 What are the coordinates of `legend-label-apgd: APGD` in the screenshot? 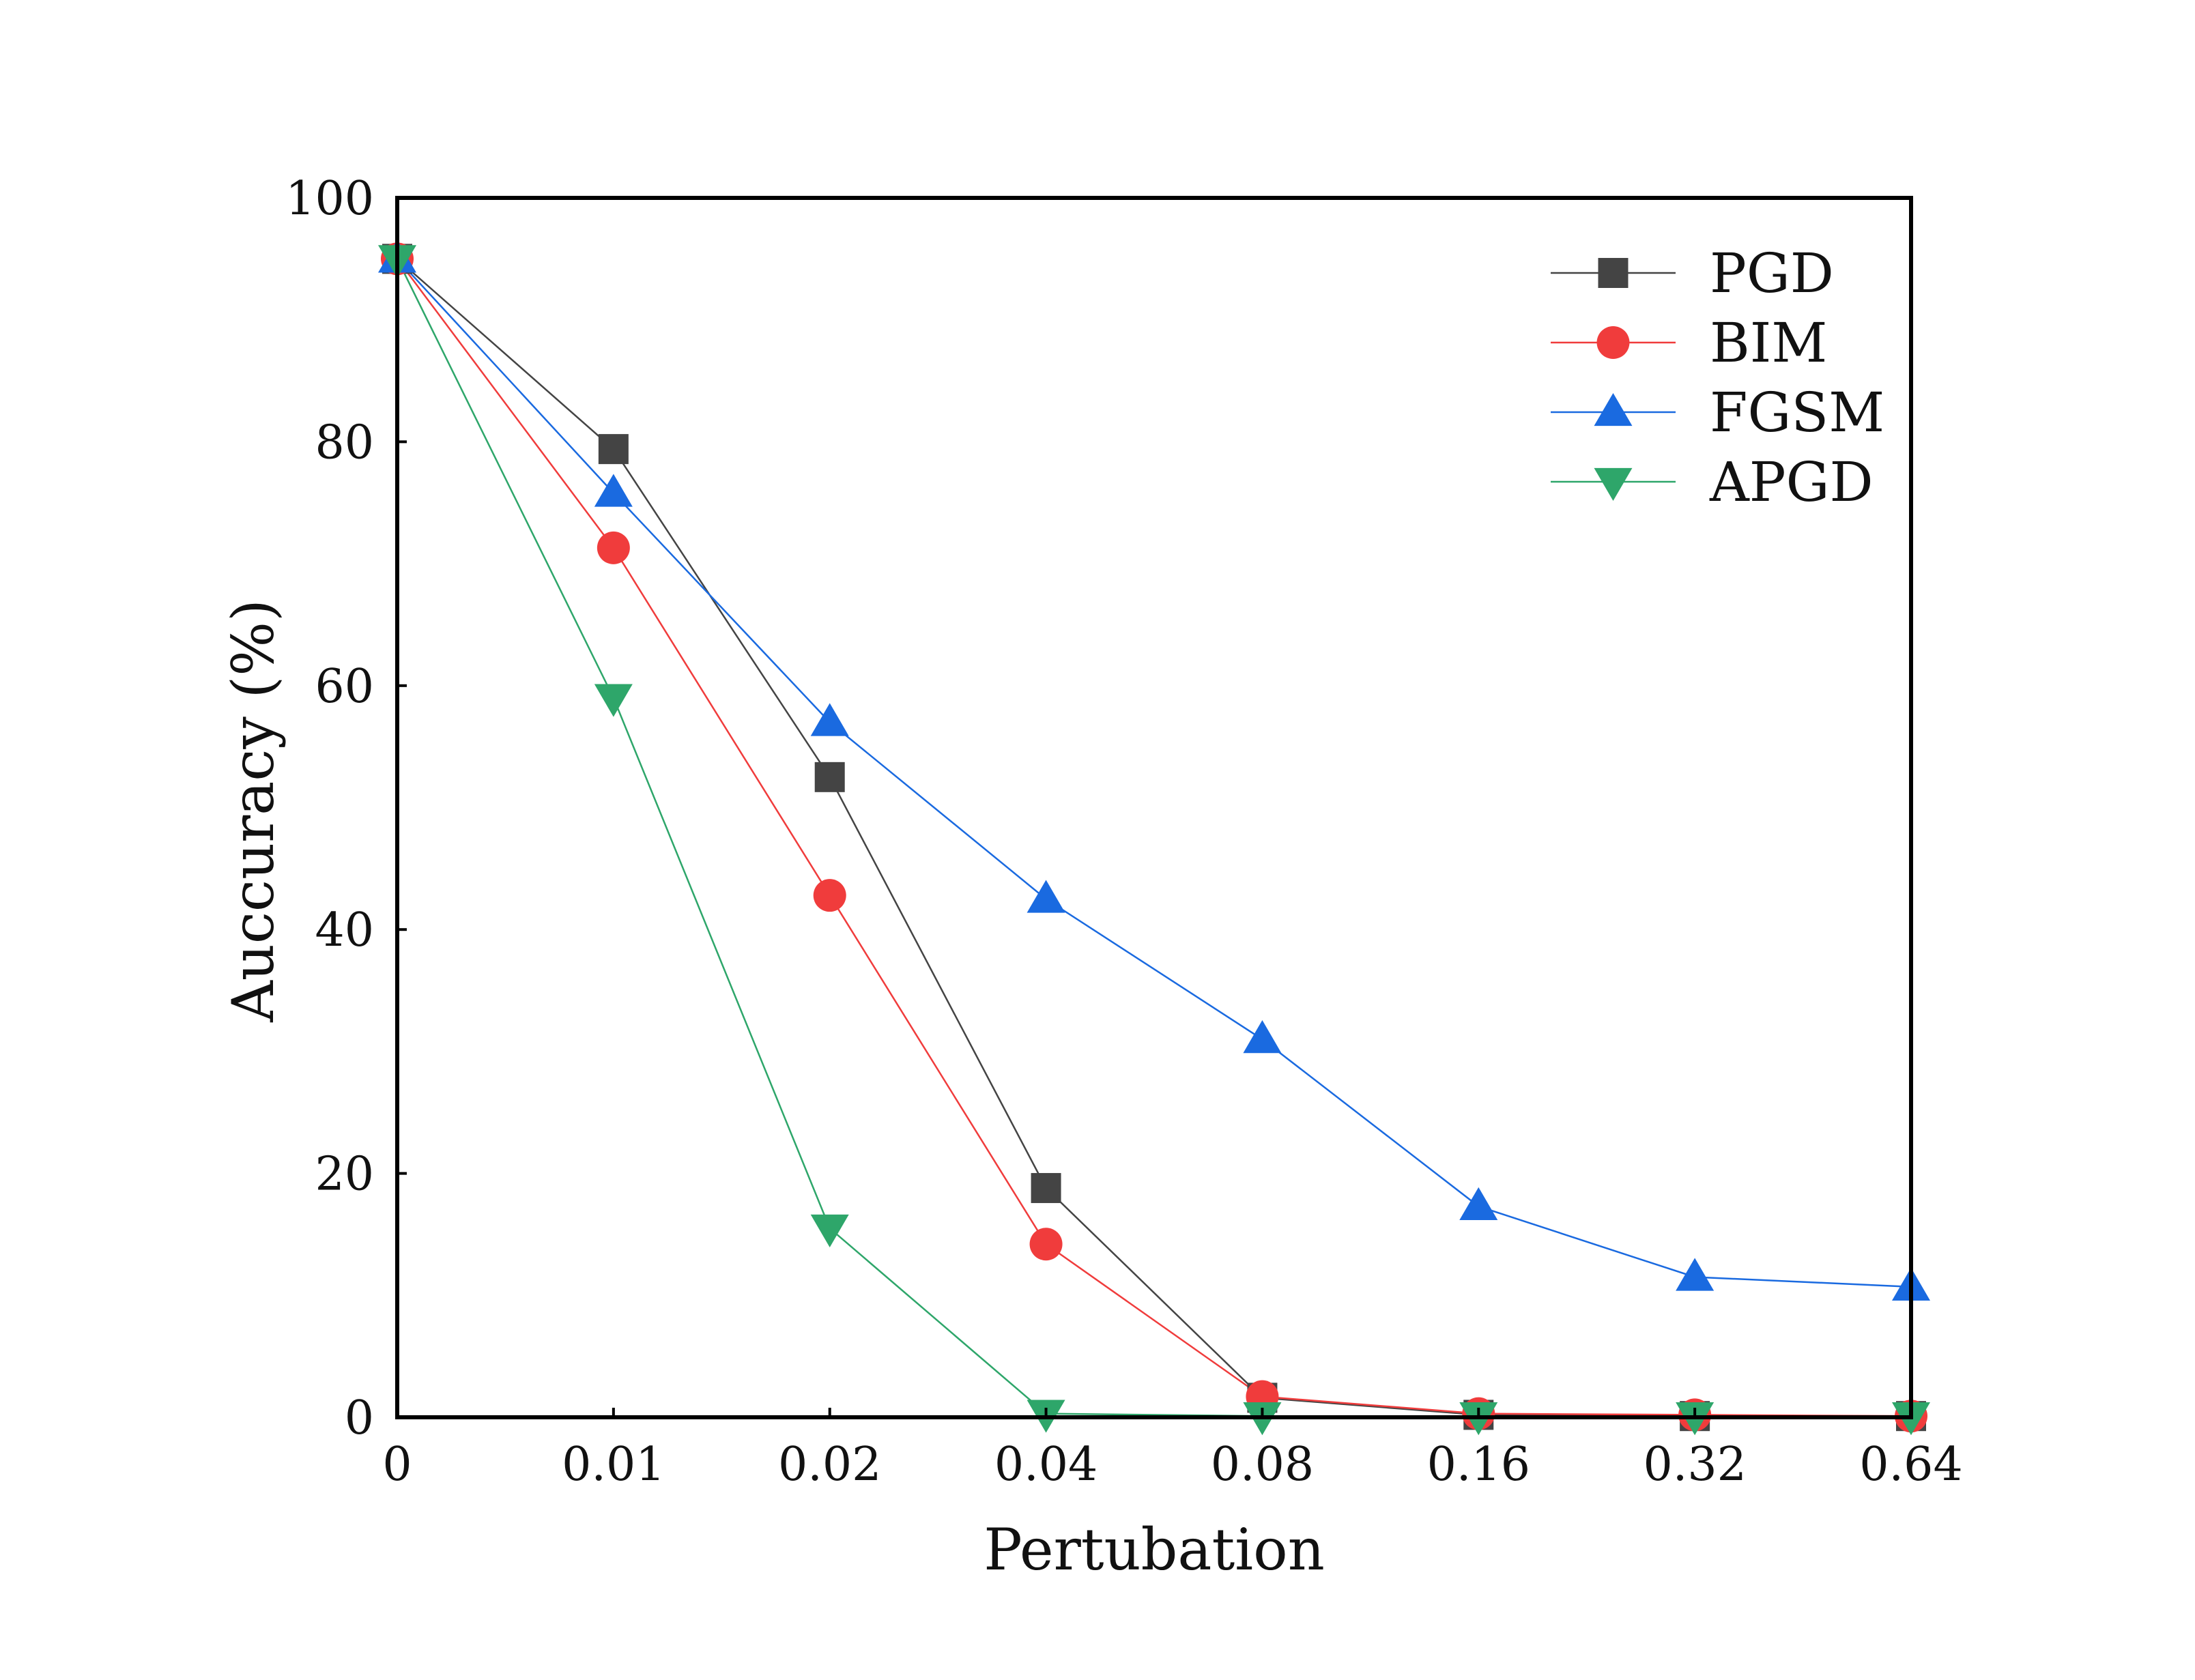 It's located at (1792, 482).